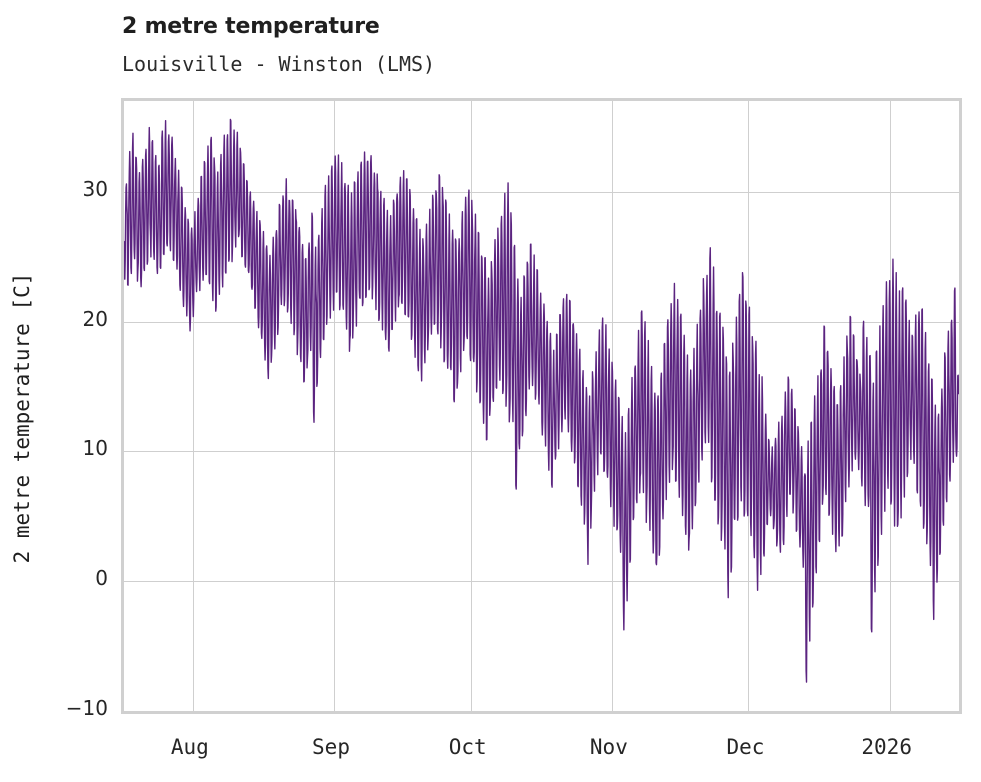 This screenshot has height=782, width=981. I want to click on chart-subtitle: Louisville - Winston (LMS), so click(279, 64).